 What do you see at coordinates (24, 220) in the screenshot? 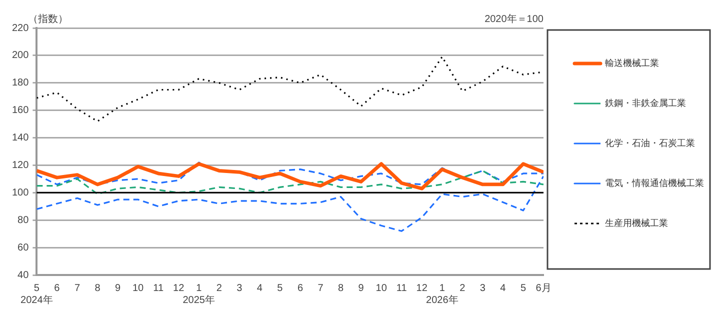
I see `y-tick-label: 80` at bounding box center [24, 220].